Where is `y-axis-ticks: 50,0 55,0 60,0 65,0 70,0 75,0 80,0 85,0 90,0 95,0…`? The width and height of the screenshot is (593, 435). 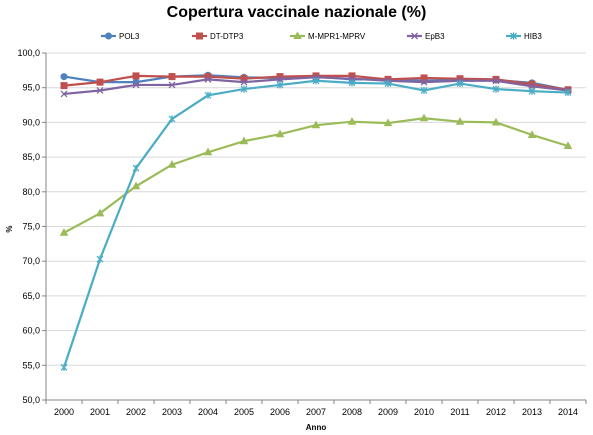 y-axis-ticks: 50,0 55,0 60,0 65,0 70,0 75,0 80,0 85,0 90,0 95,0… is located at coordinates (31, 226).